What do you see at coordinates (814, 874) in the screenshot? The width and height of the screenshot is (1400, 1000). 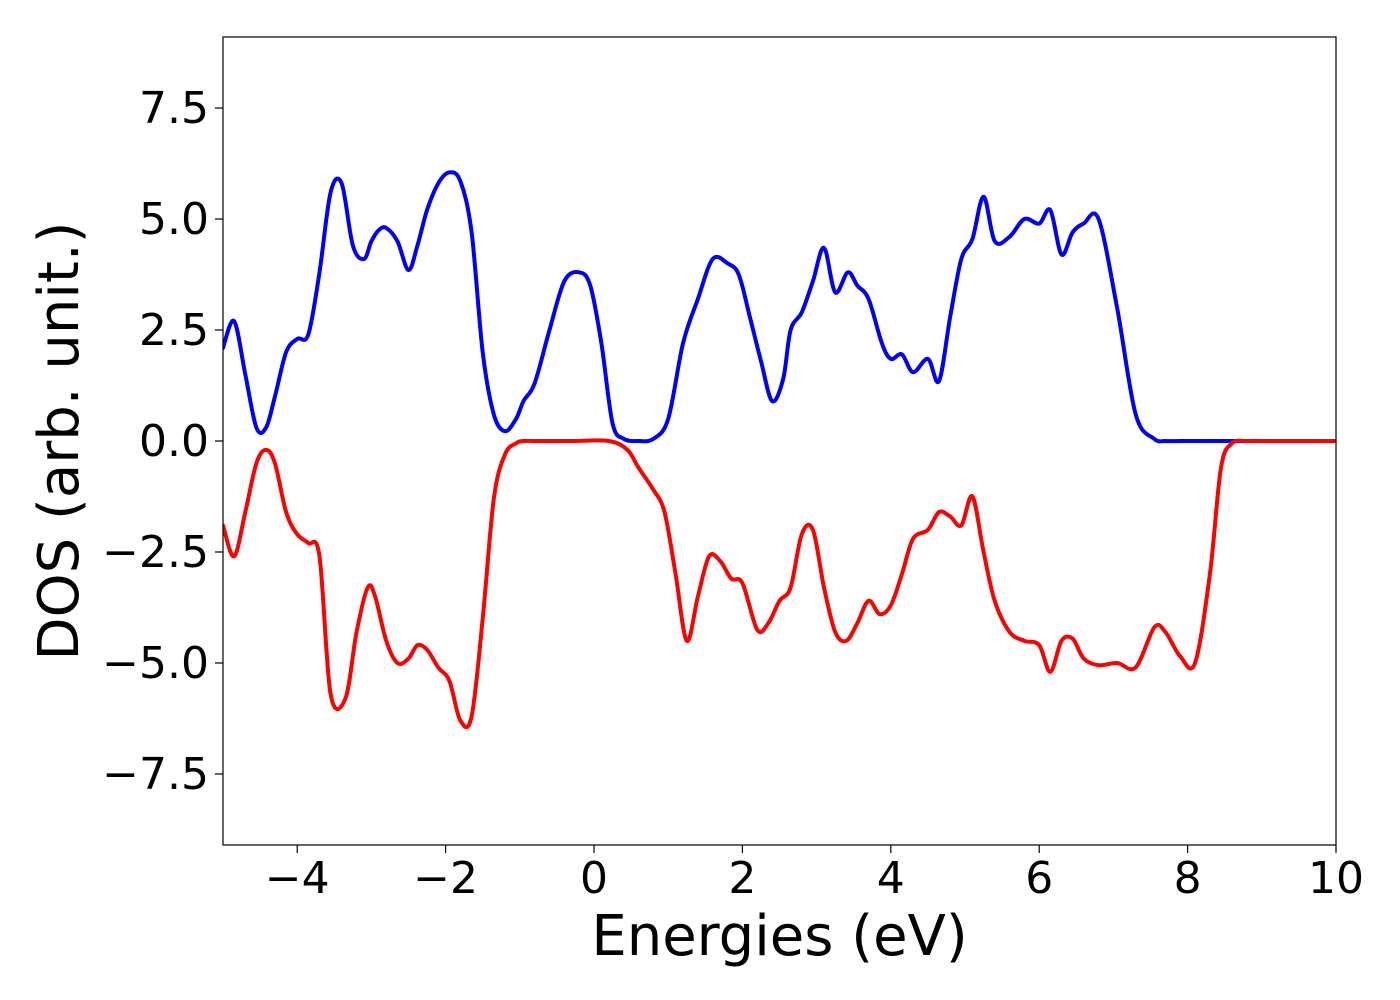 I see `x-axis-ticks: −4 −2 0 2 4 6 8 10` at bounding box center [814, 874].